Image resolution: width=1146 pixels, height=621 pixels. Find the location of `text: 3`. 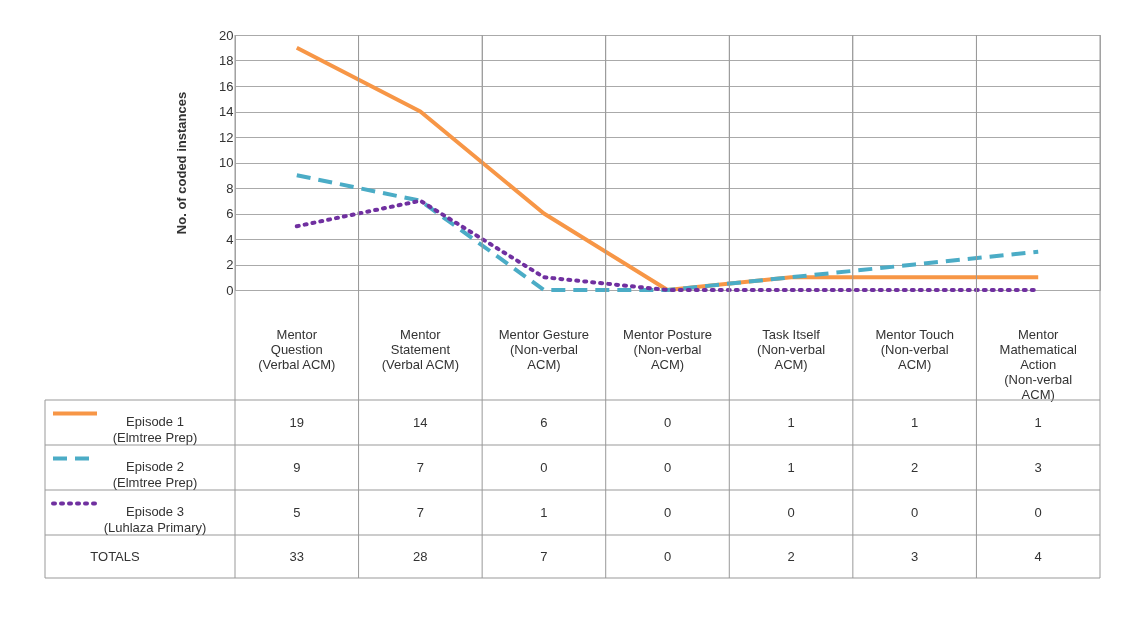

text: 3 is located at coordinates (915, 556).